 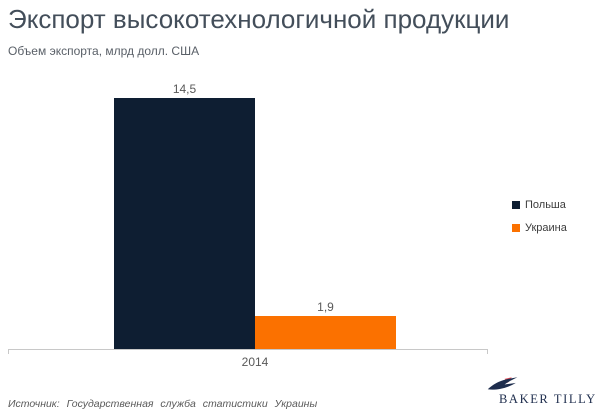 I want to click on legend-item-poland: Польша, so click(x=539, y=205).